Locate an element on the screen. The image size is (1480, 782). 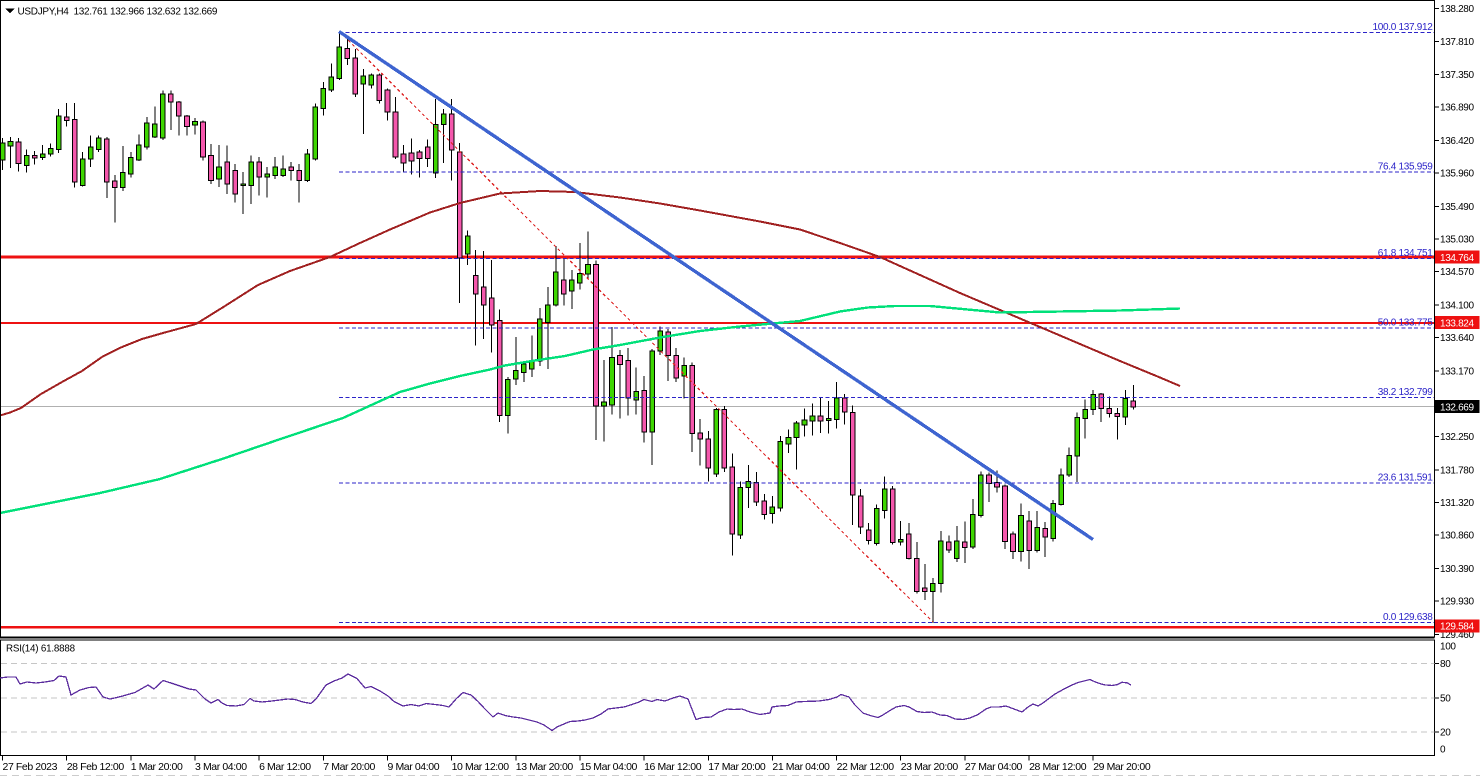
svg-text: 28 Mar 12:00 is located at coordinates (1058, 767).